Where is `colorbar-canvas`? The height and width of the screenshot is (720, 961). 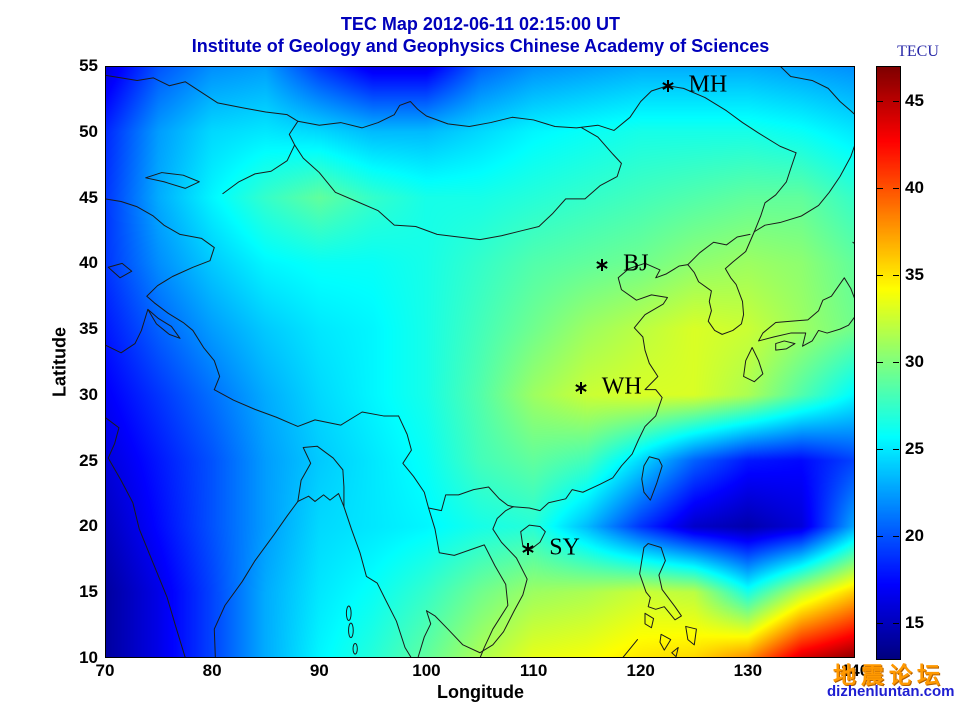
colorbar-canvas is located at coordinates (888, 363).